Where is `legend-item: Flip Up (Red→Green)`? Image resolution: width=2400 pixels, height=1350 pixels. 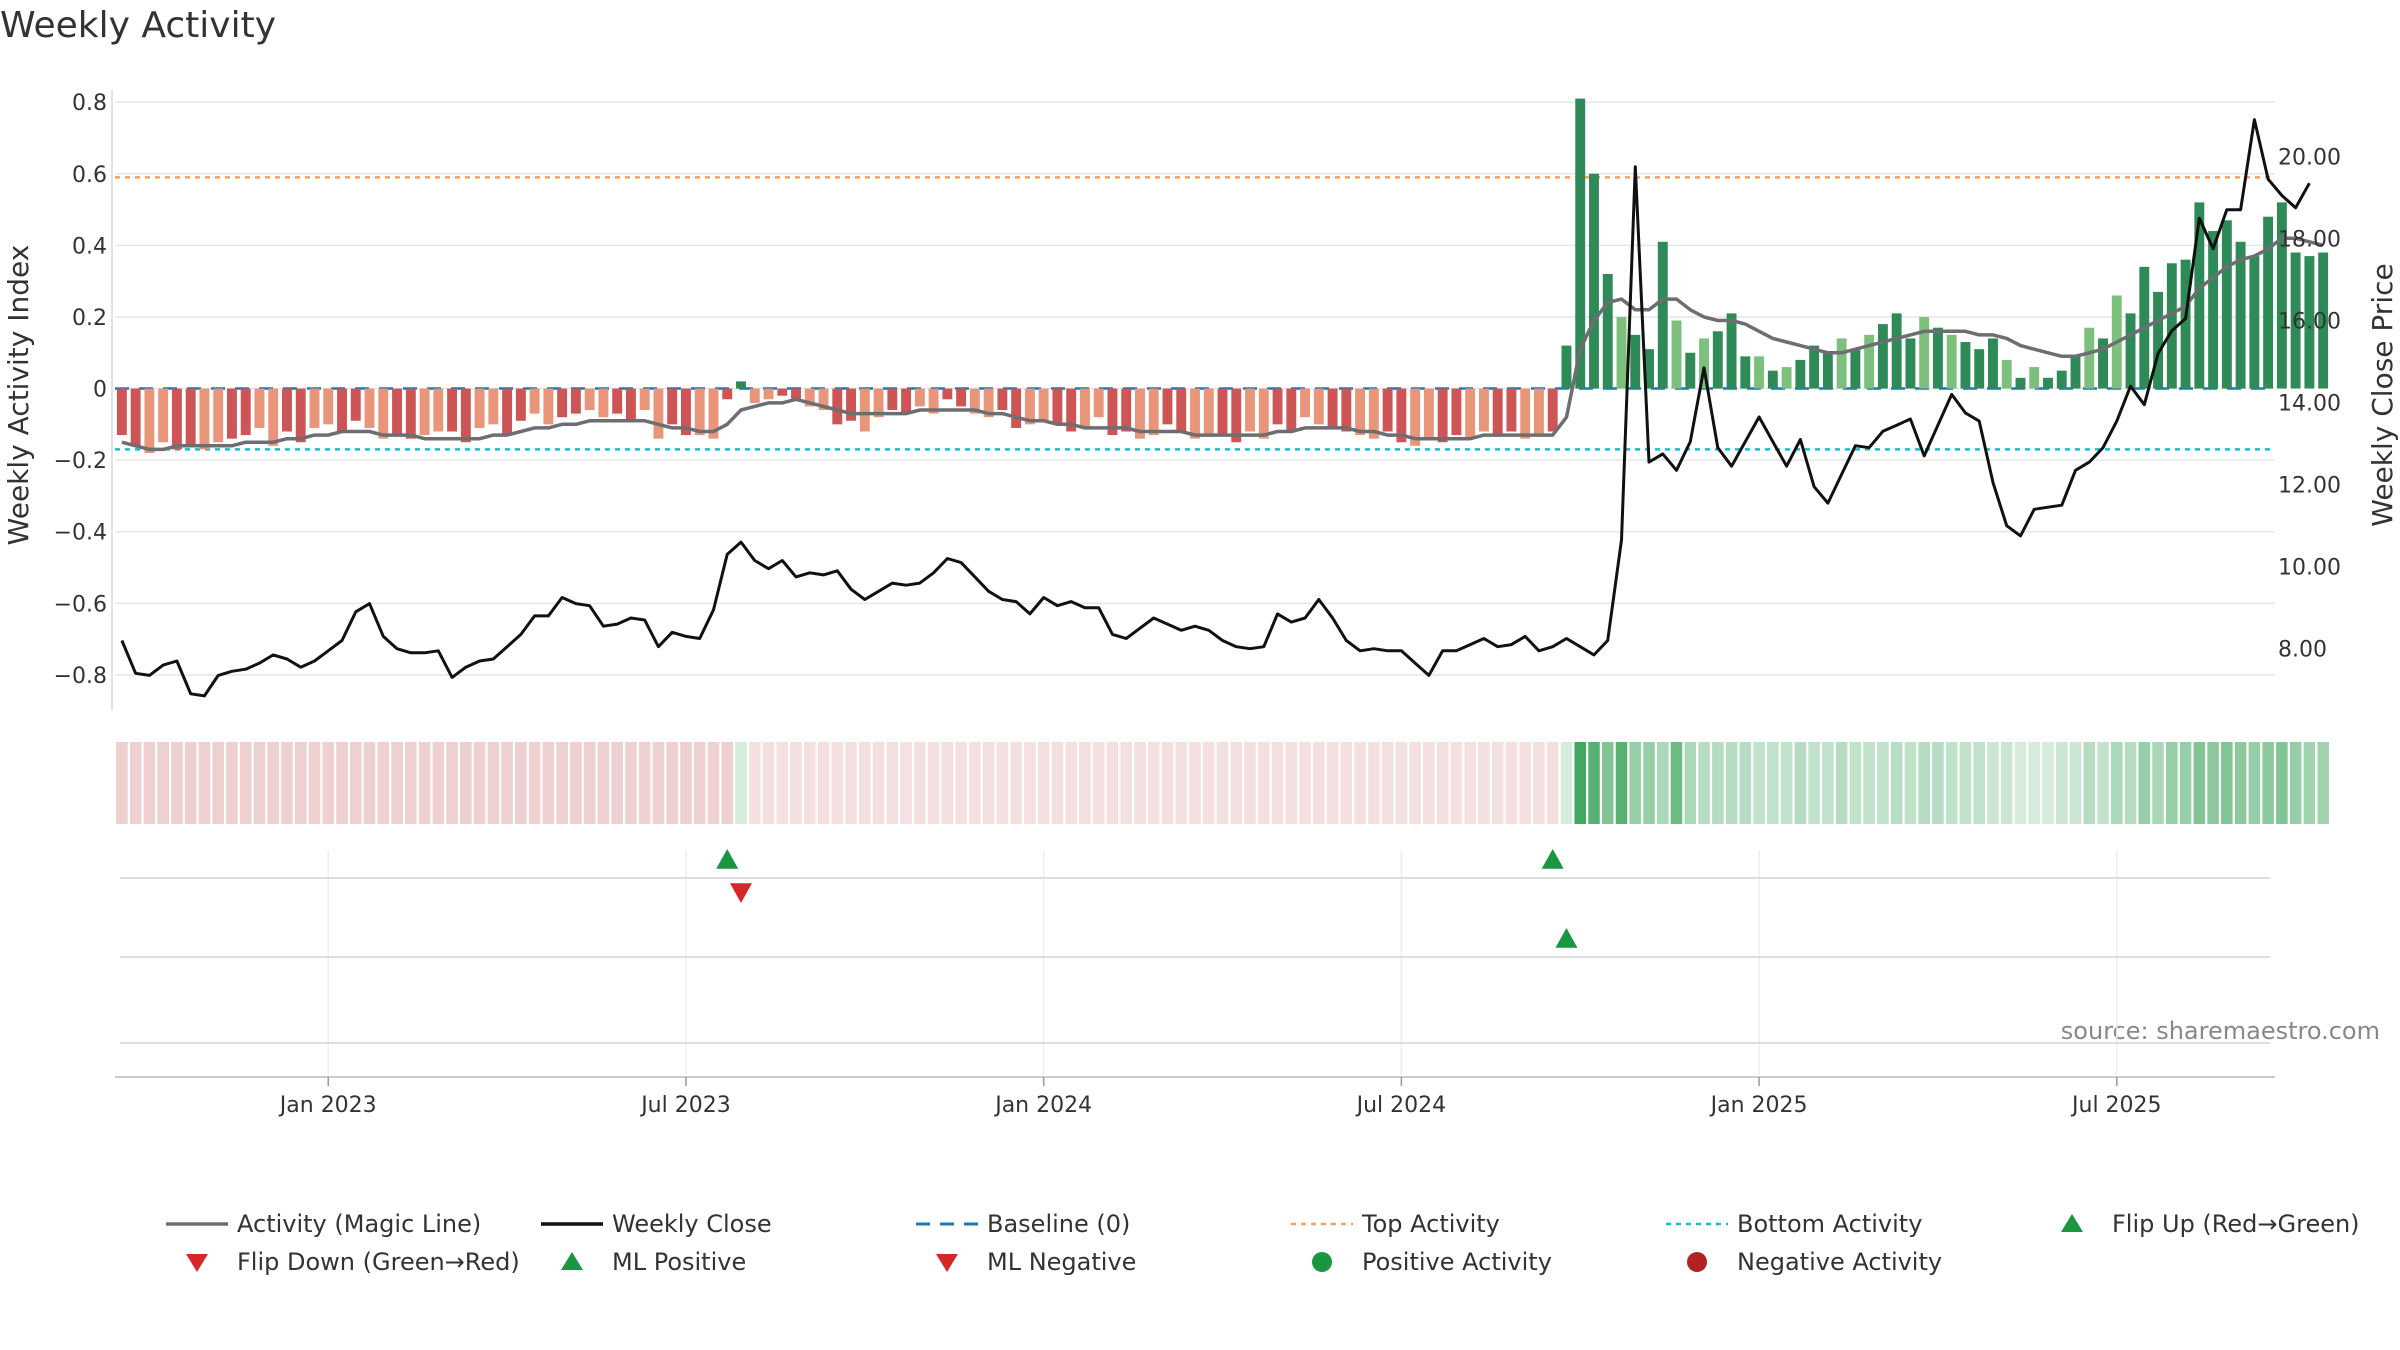 legend-item: Flip Up (Red→Green) is located at coordinates (2210, 1224).